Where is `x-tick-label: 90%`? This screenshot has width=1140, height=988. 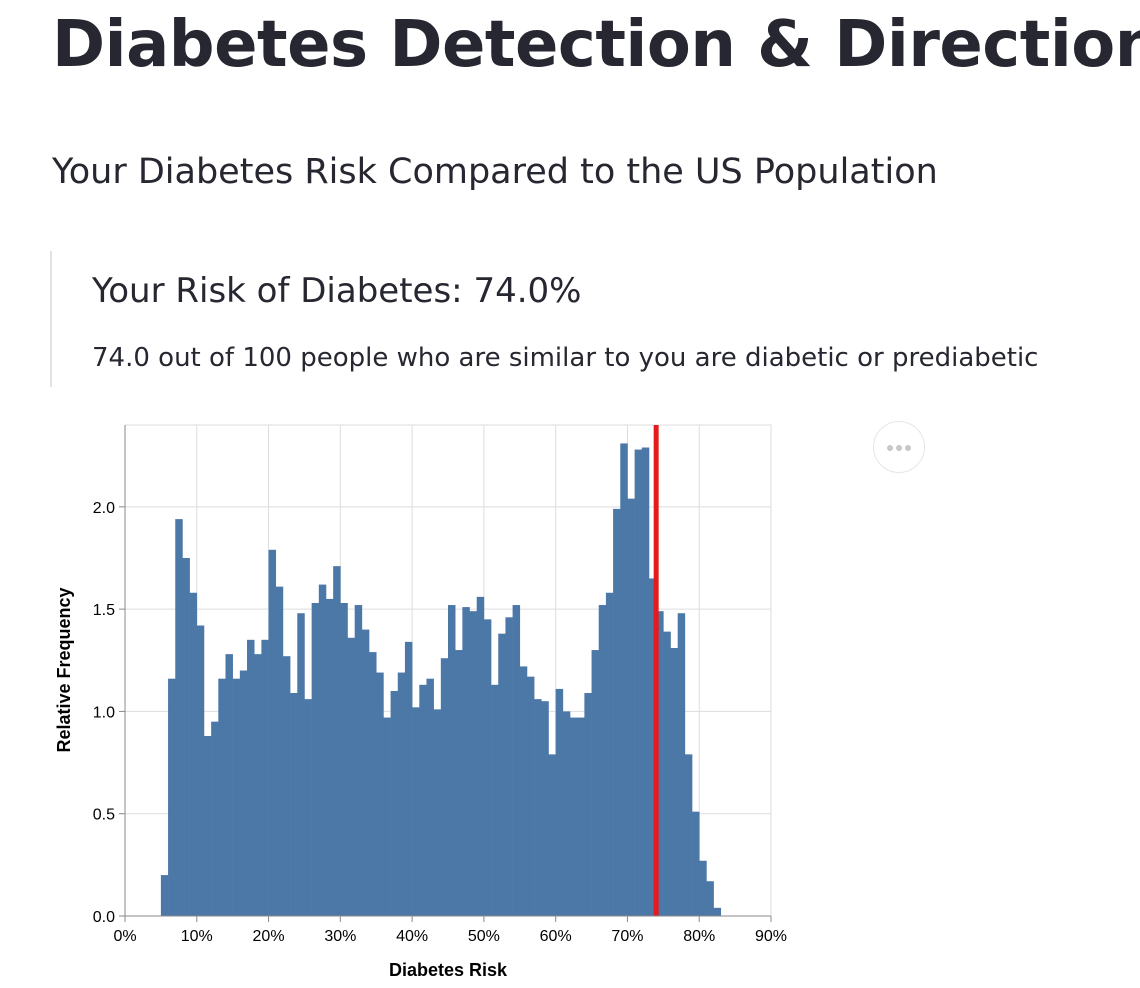
x-tick-label: 90% is located at coordinates (771, 936).